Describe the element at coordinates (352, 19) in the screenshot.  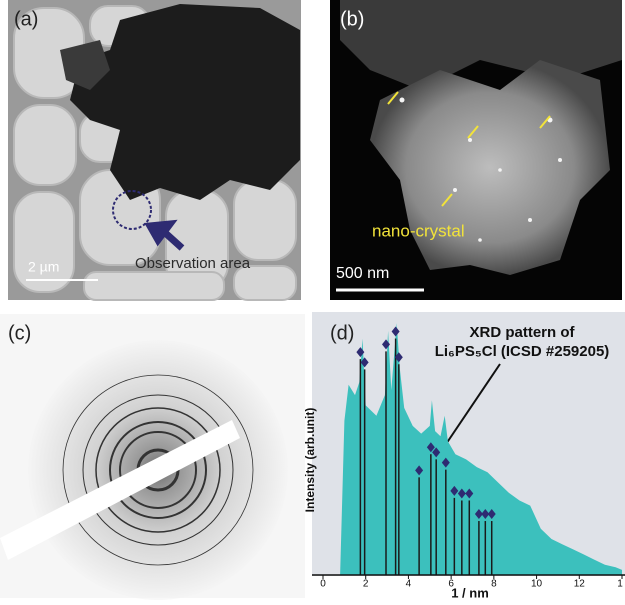
I see `panel-label: (b)` at that location.